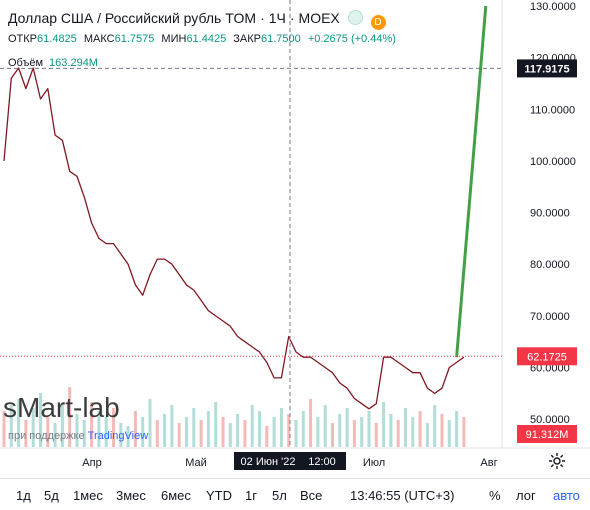  Describe the element at coordinates (355, 17) in the screenshot. I see `eye-icon` at that location.